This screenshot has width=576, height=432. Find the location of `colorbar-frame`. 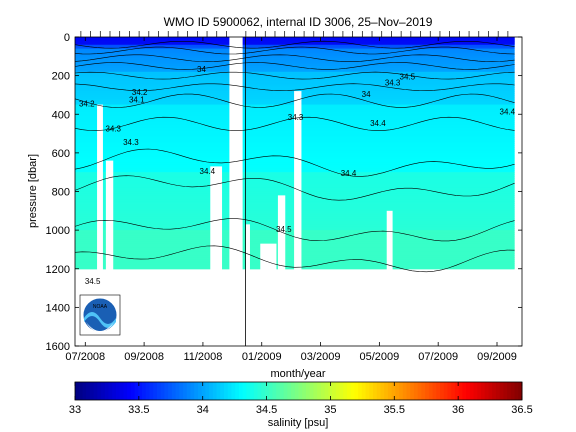

colorbar-frame is located at coordinates (298, 391).